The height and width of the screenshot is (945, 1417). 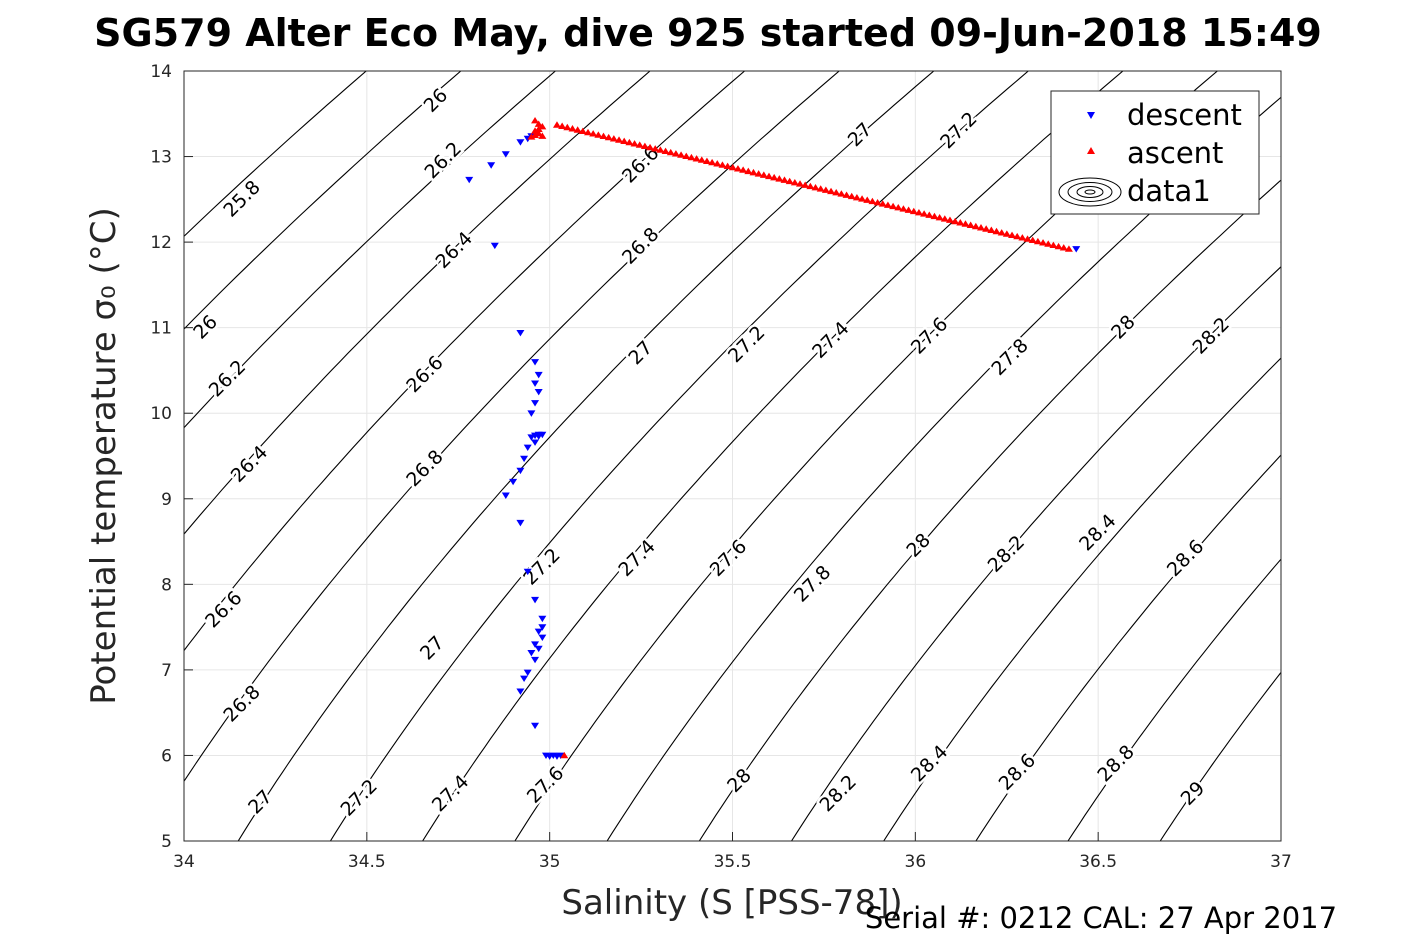 What do you see at coordinates (732, 852) in the screenshot?
I see `x-axis-ticks: 34 34.5 35 35.5 36 36.5 37` at bounding box center [732, 852].